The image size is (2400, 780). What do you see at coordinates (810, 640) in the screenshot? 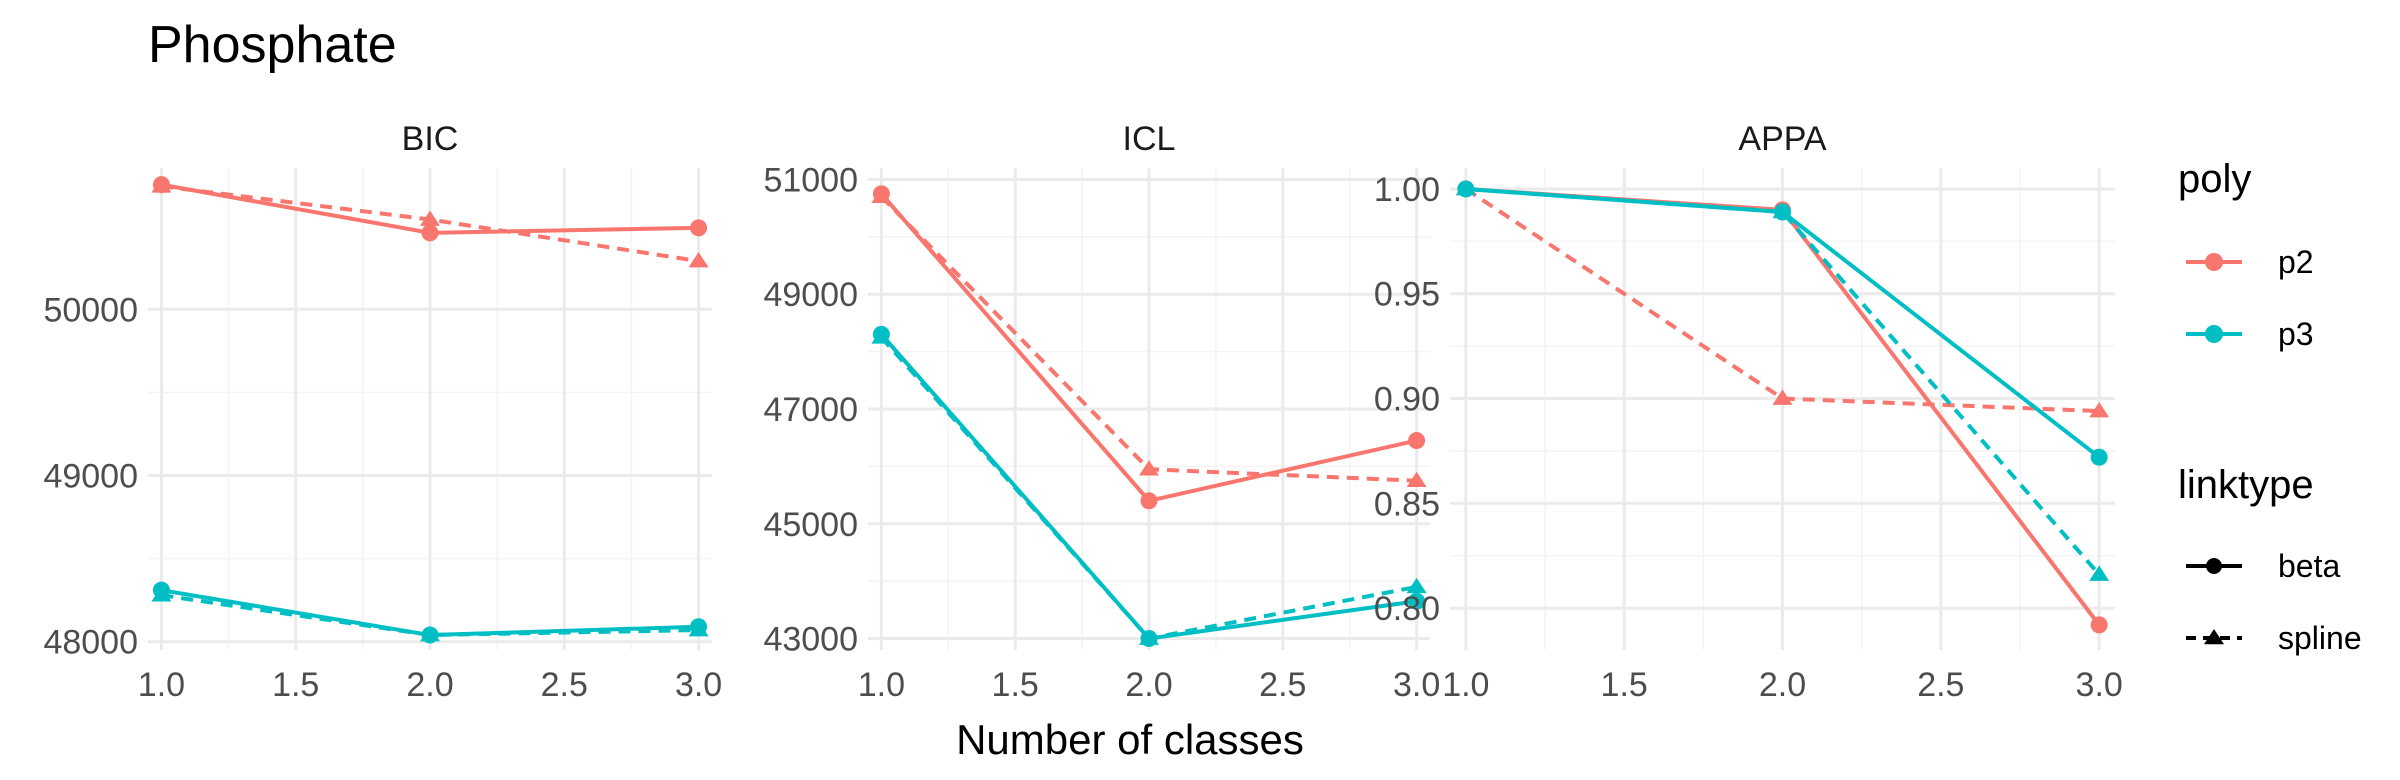
I see `y-tick-label: 43000` at bounding box center [810, 640].